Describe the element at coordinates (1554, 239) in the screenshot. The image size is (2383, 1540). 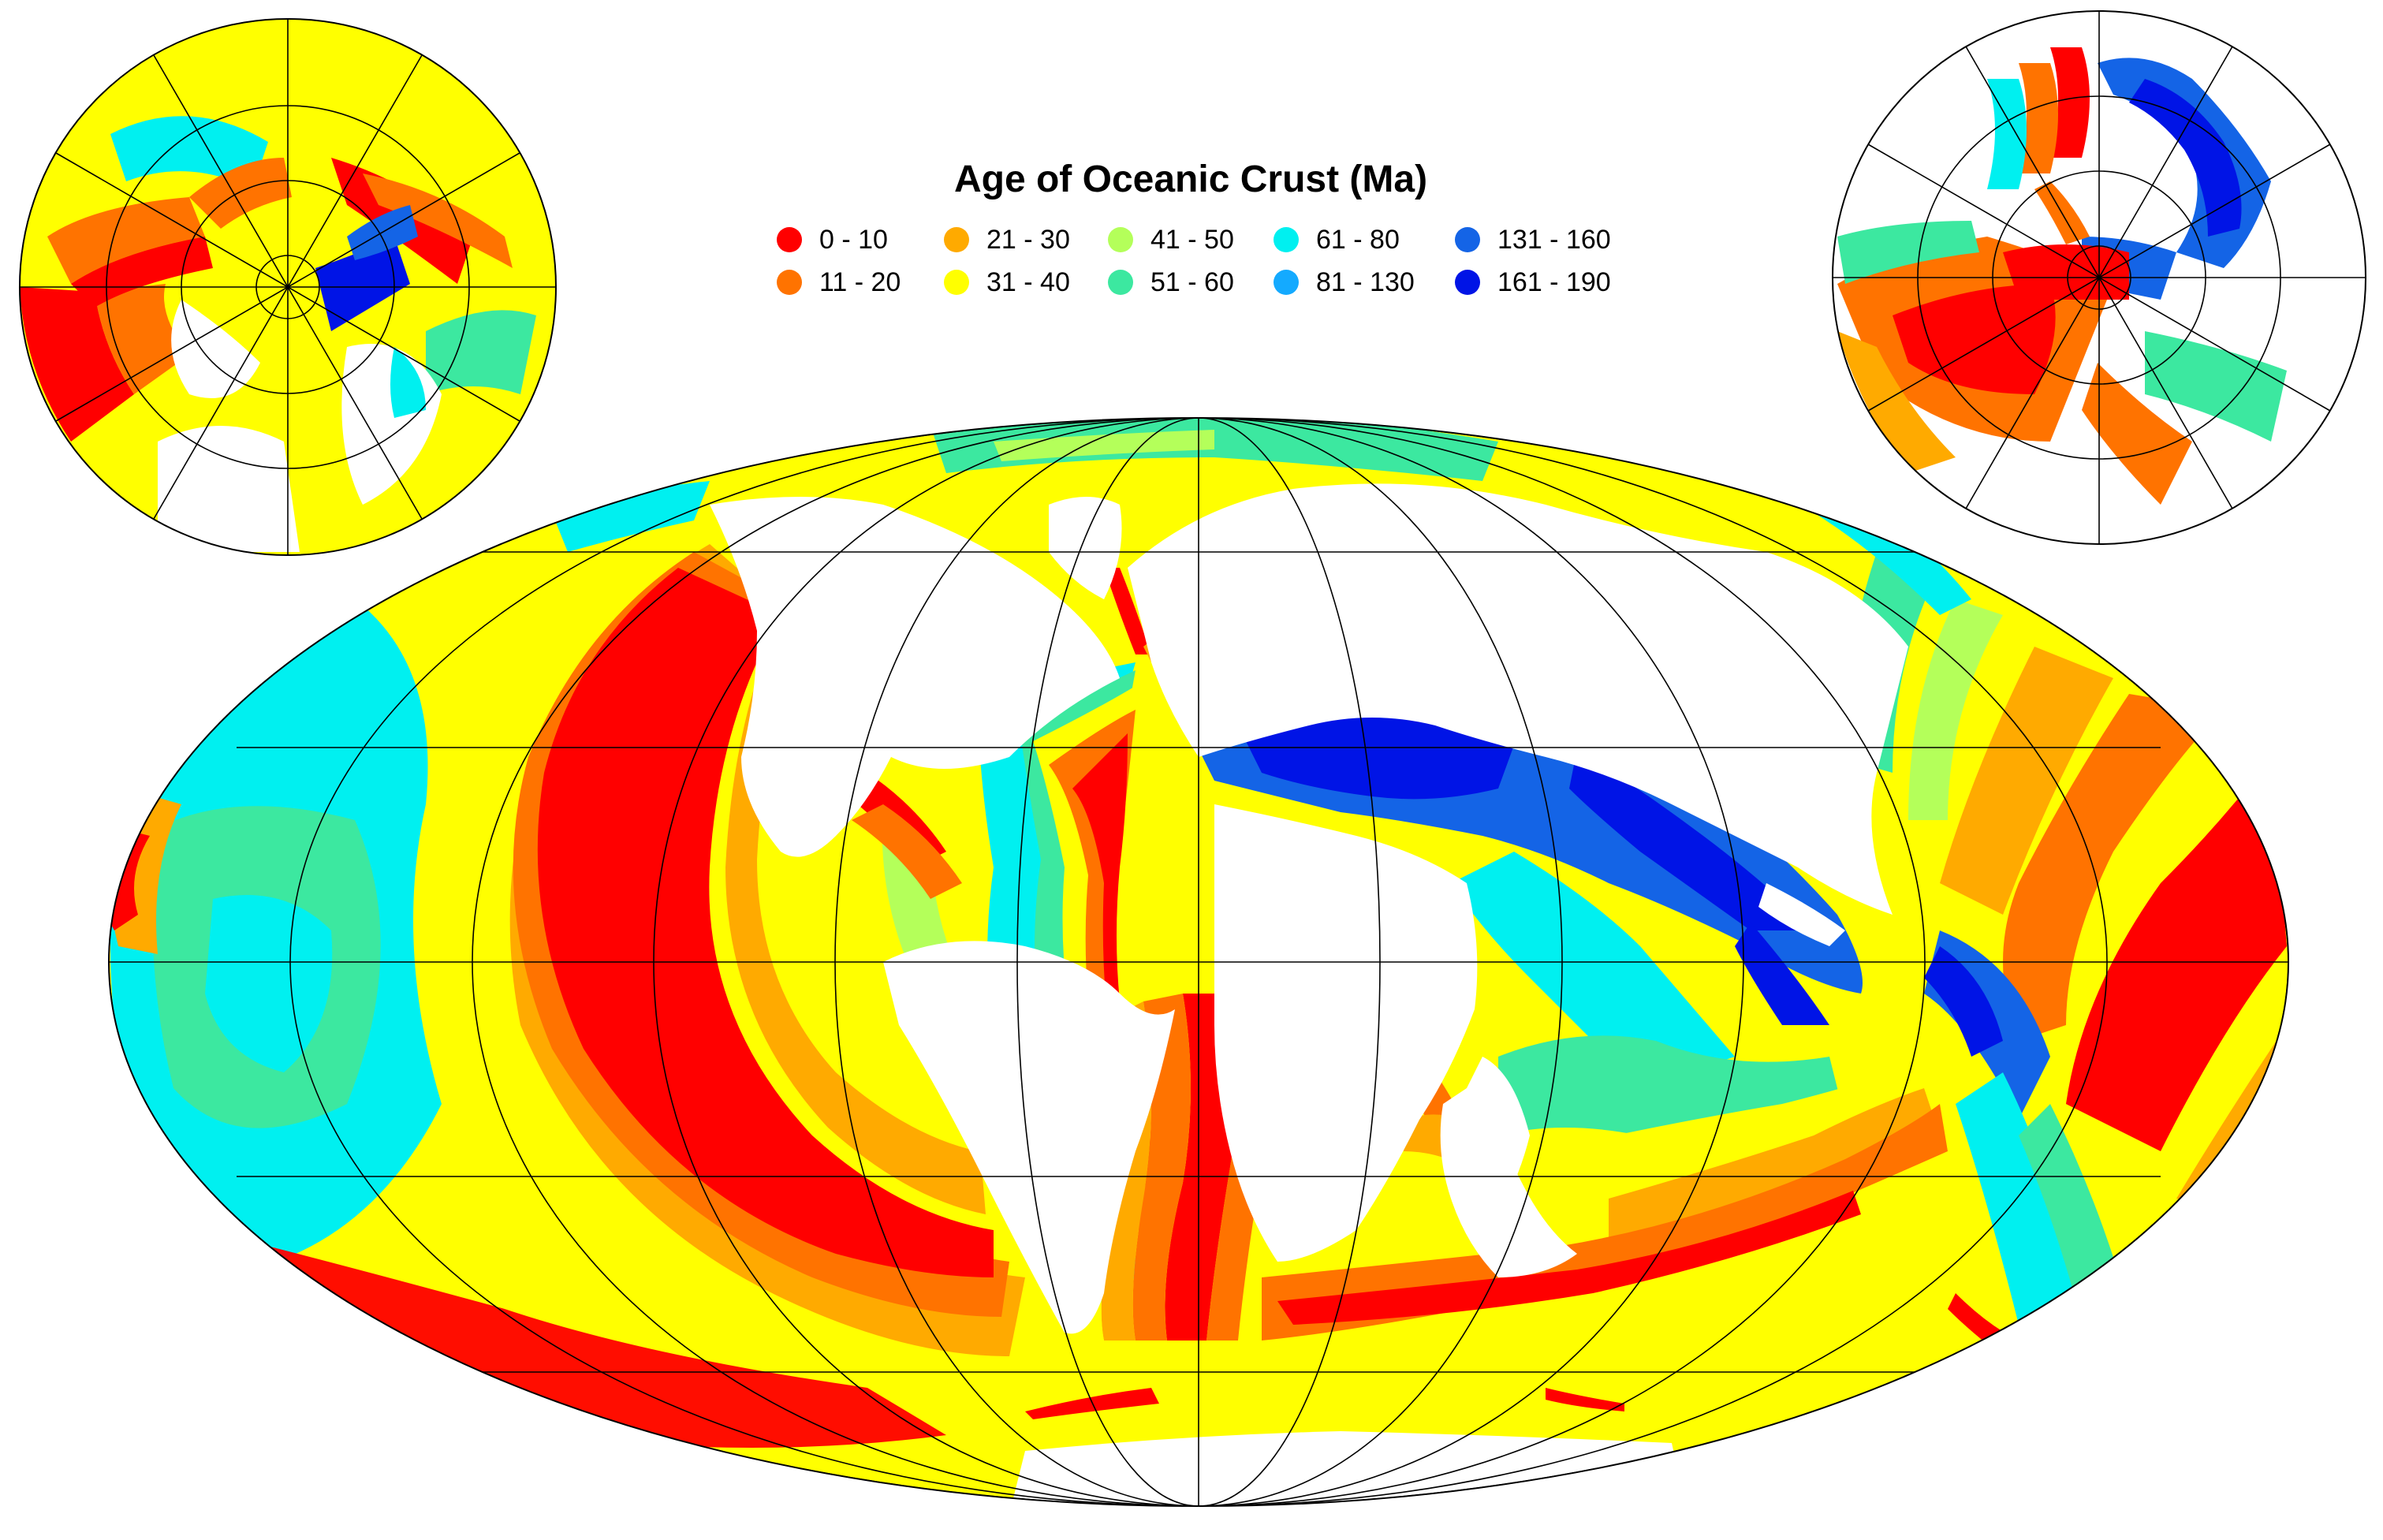
I see `legend-label: 131 - 160` at that location.